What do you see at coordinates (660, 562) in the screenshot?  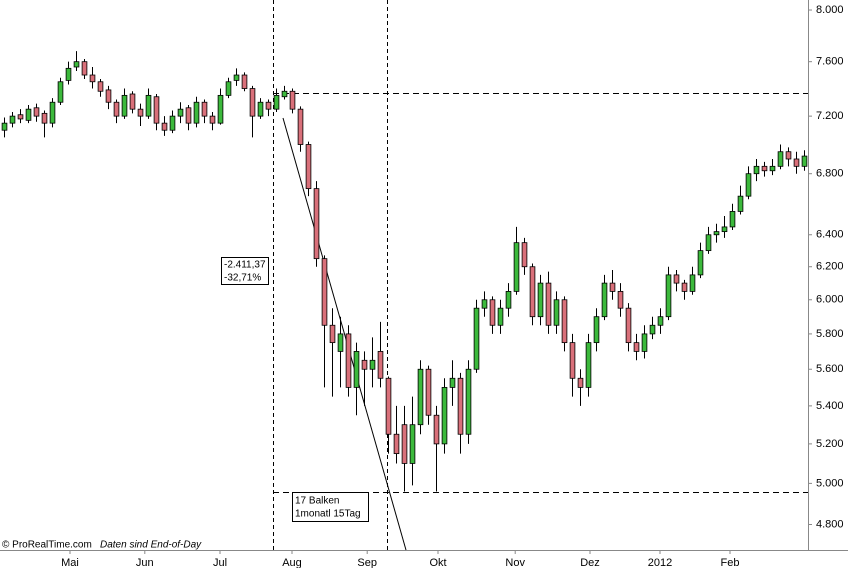 I see `x-tick-label: 2012` at bounding box center [660, 562].